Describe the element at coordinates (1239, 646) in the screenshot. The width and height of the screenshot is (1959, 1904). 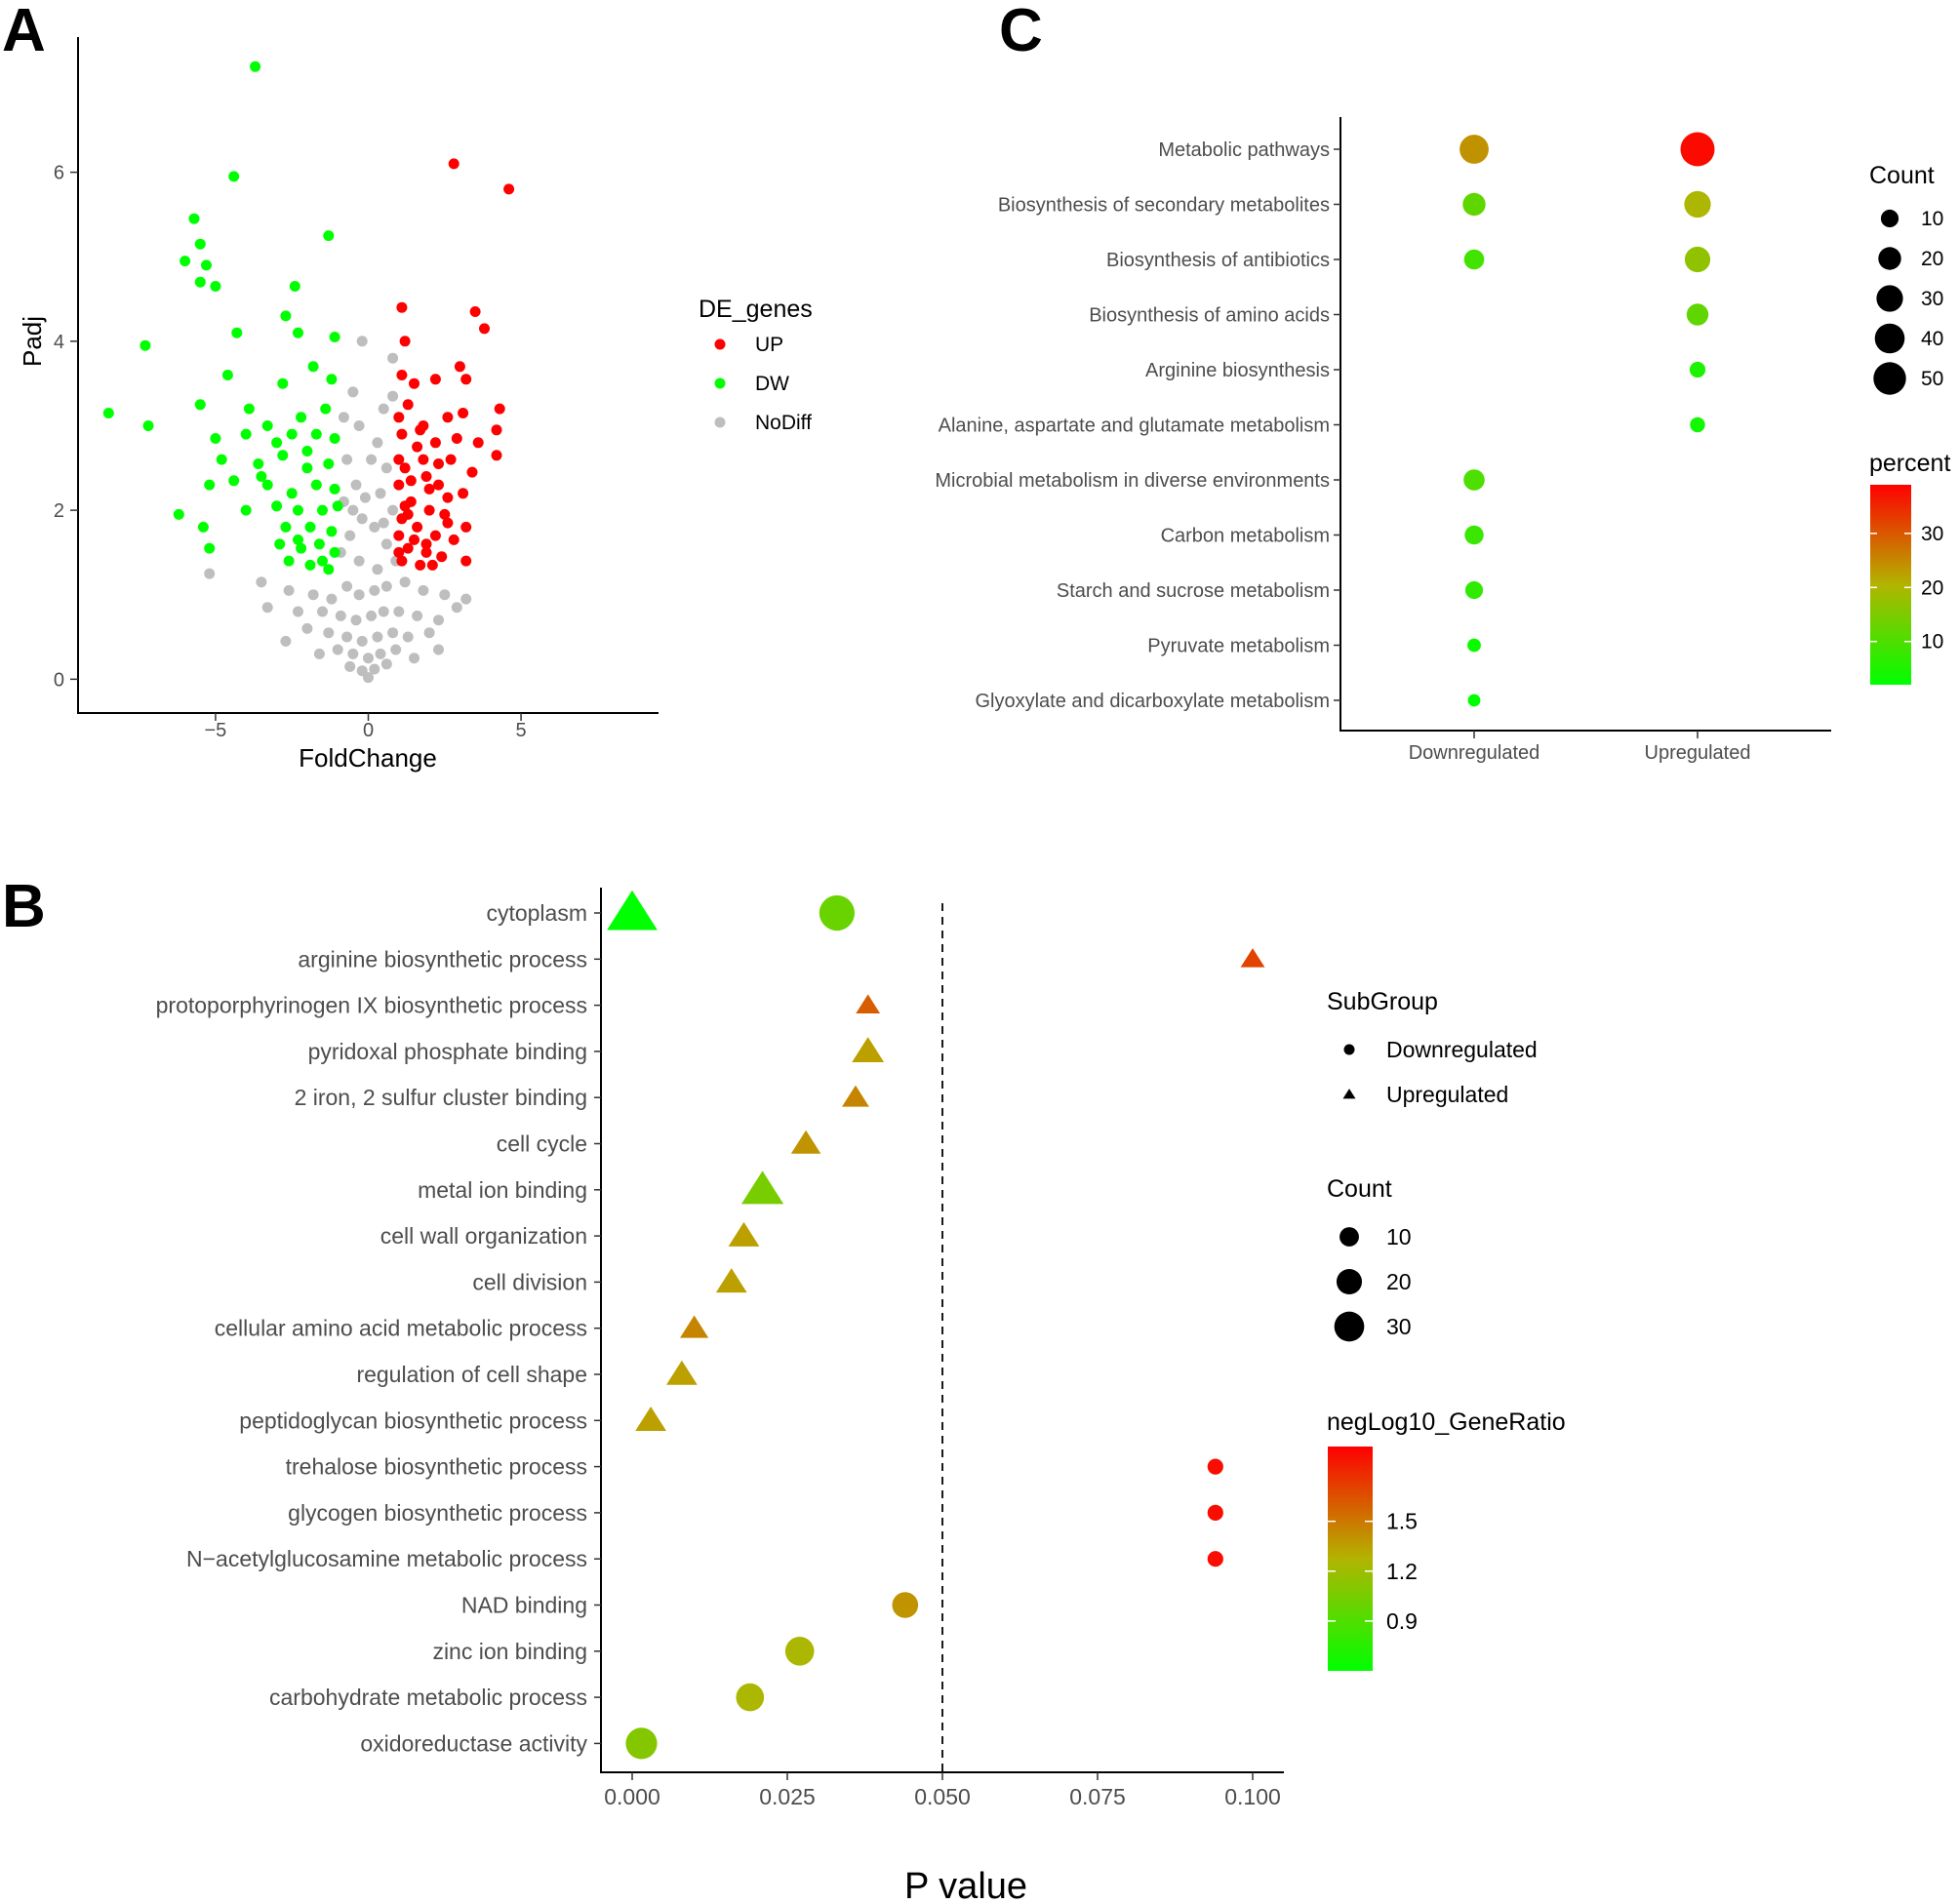
I see `kegg-category-label: Pyruvate metabolism` at that location.